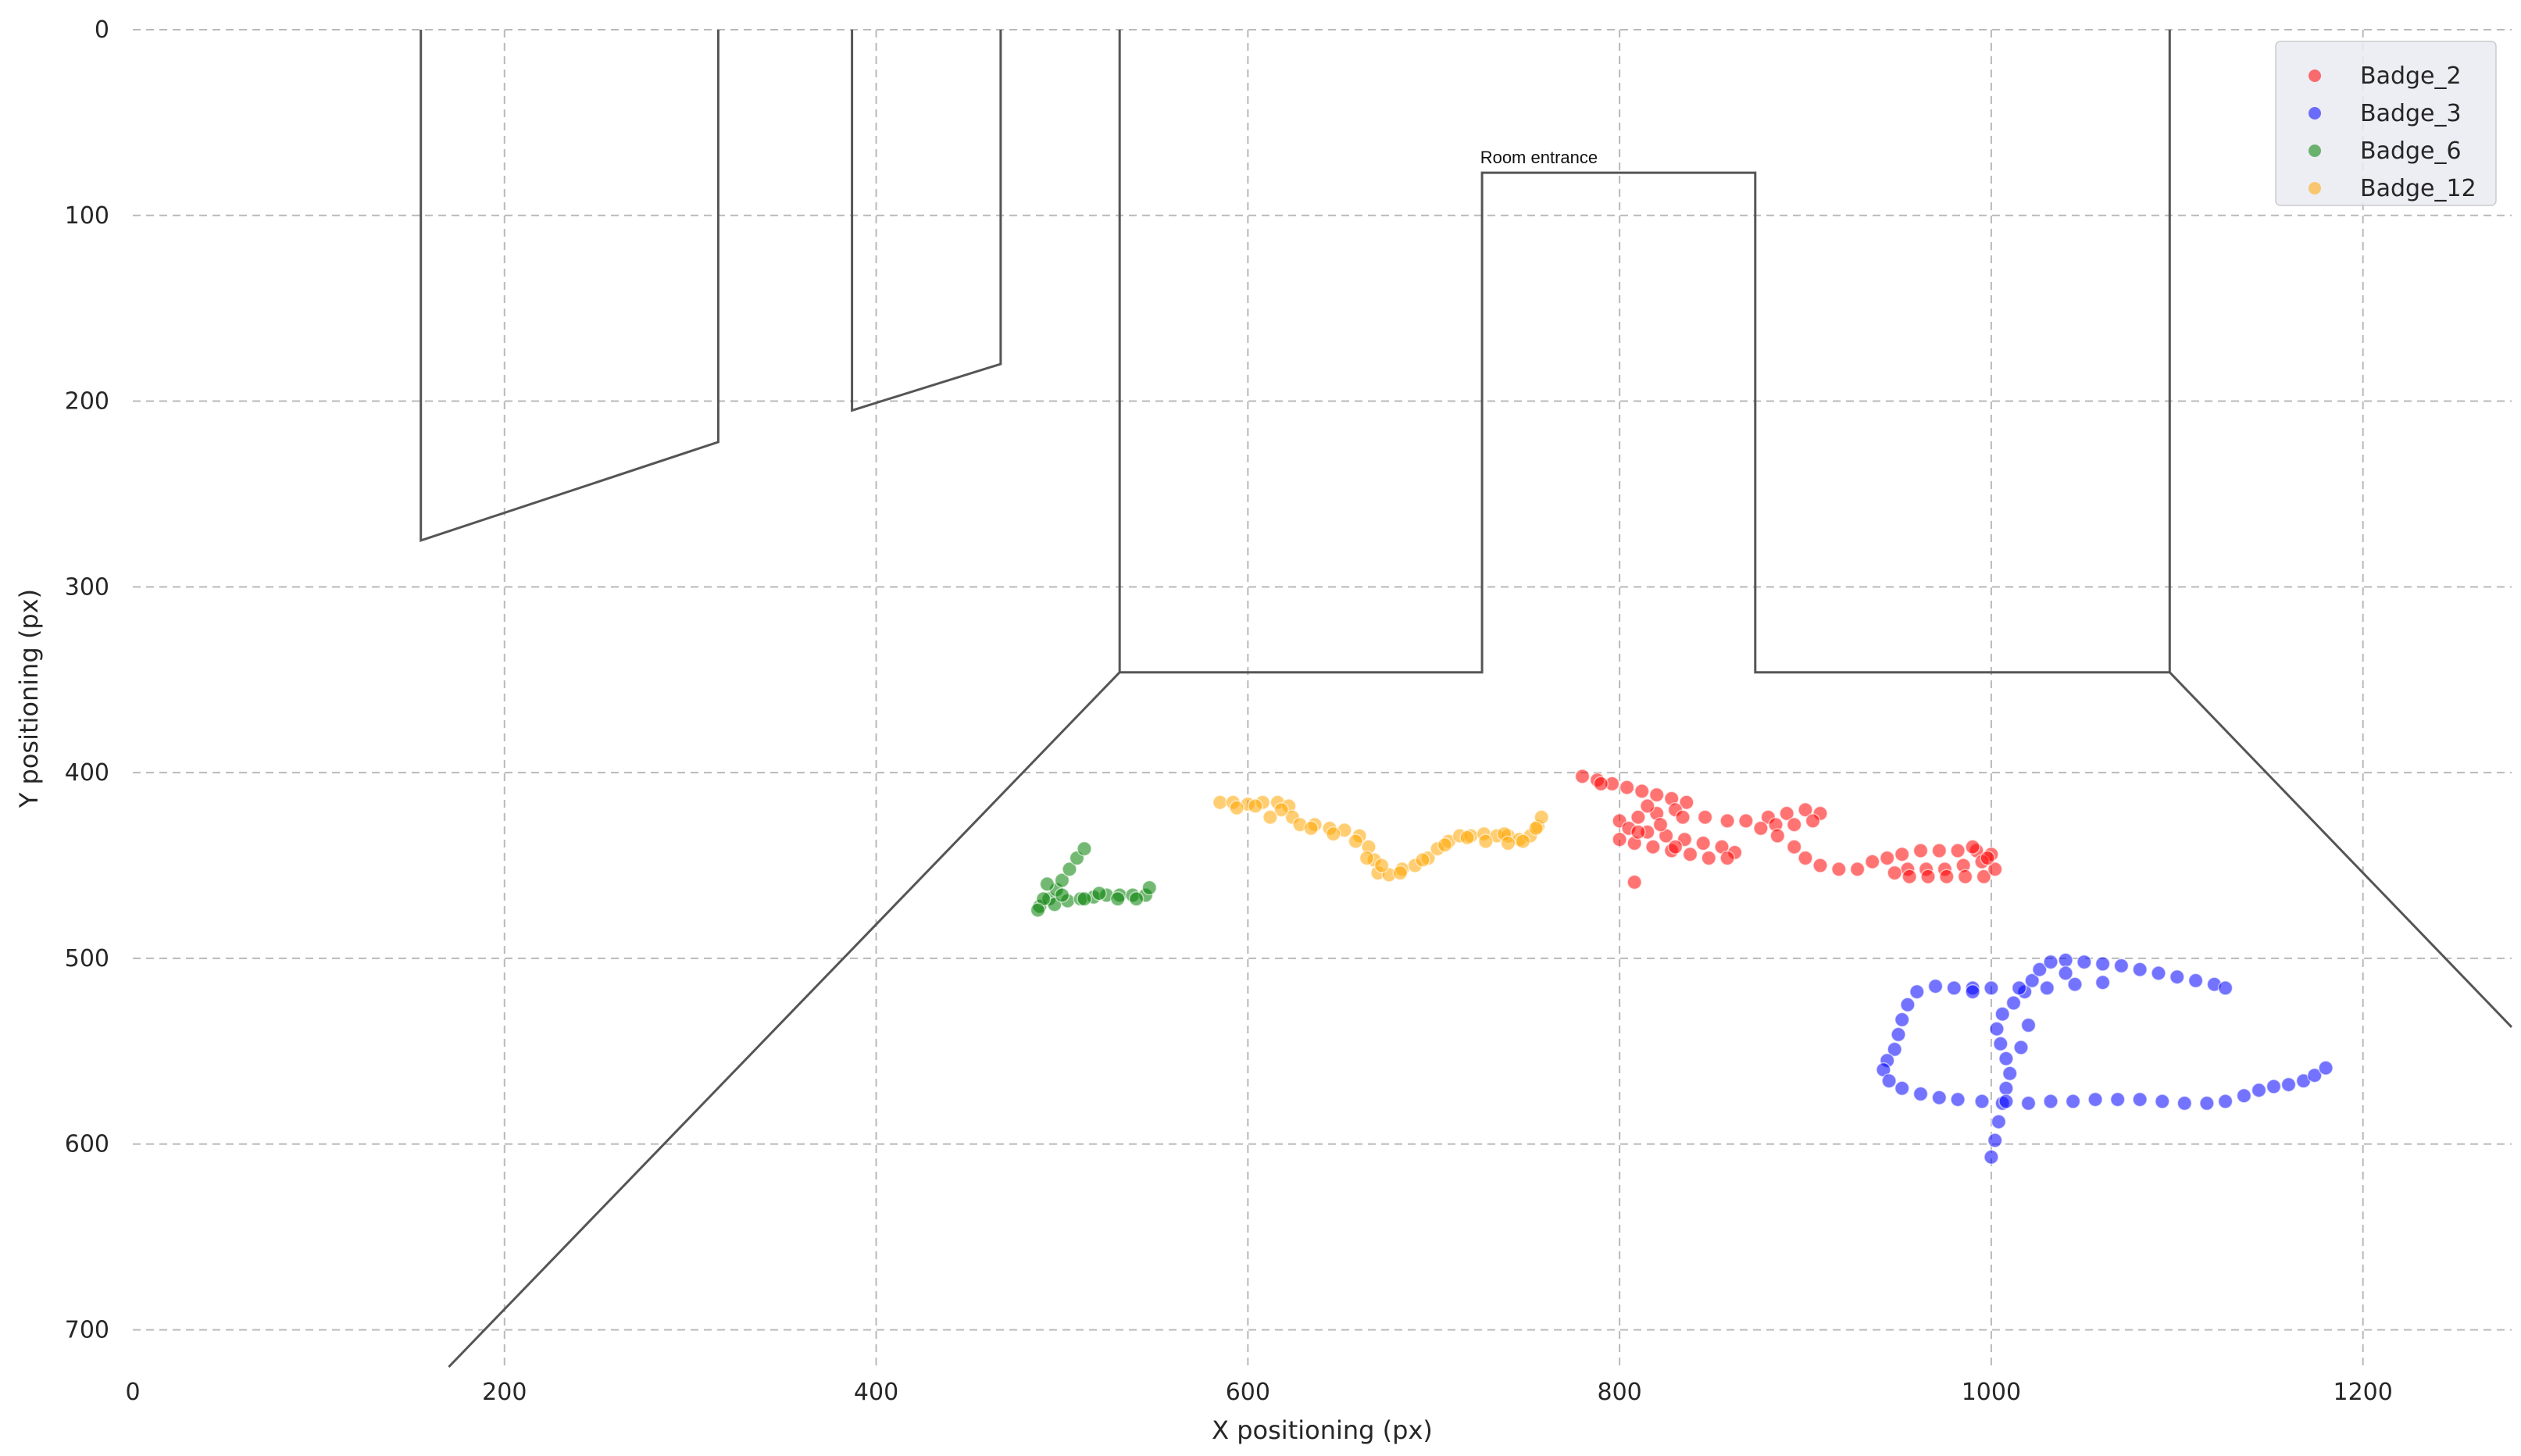 The width and height of the screenshot is (2521, 1456). Describe the element at coordinates (1991, 1392) in the screenshot. I see `x-tick-label: 1000` at that location.